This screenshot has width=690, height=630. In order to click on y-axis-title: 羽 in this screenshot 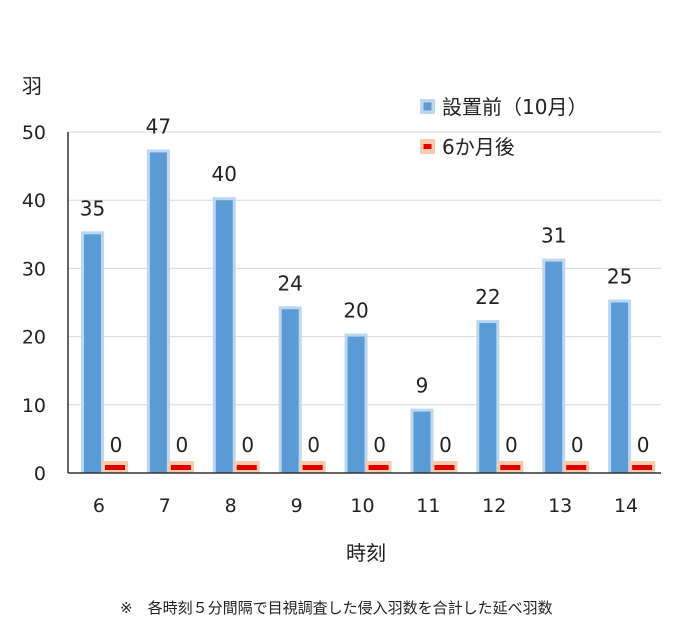, I will do `click(32, 86)`.